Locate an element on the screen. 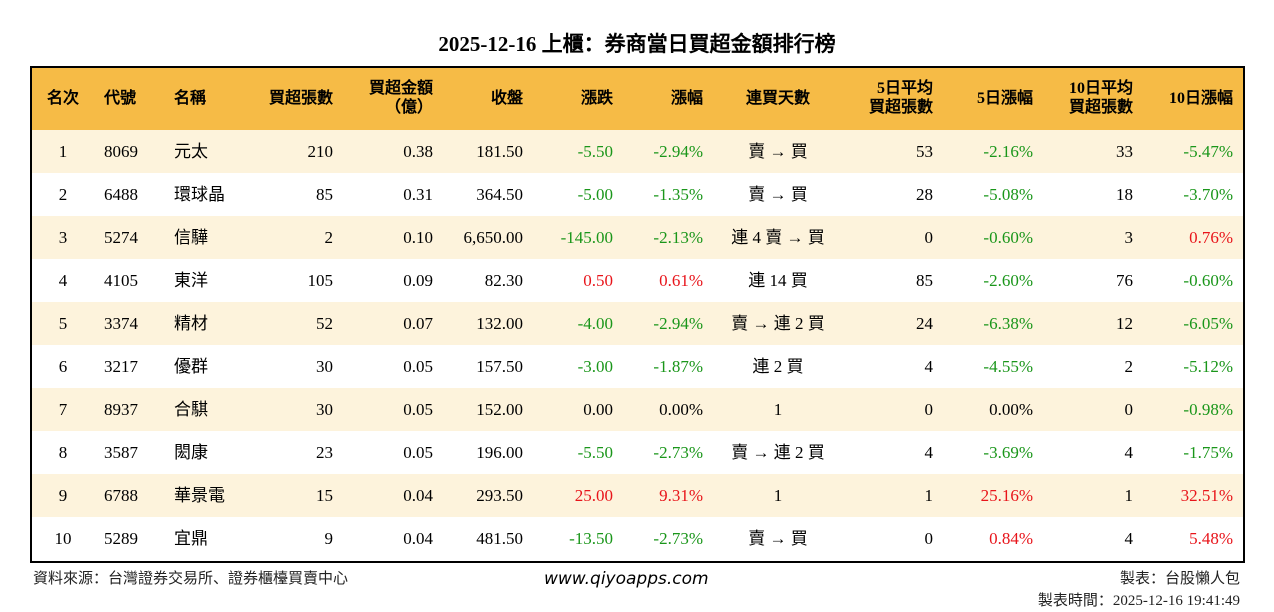 The height and width of the screenshot is (612, 1274). cell: 10 is located at coordinates (63, 538).